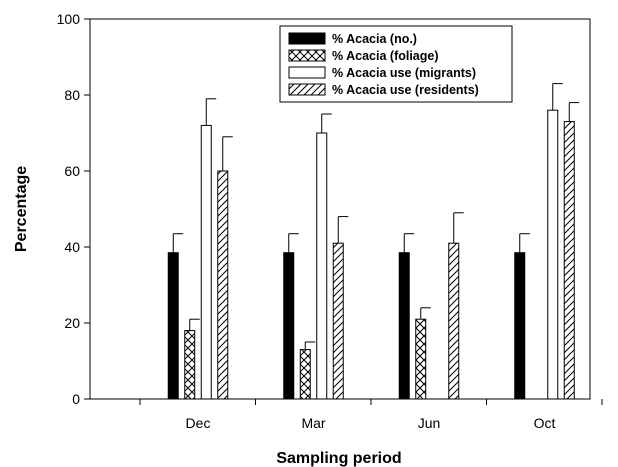 The image size is (618, 467). I want to click on bar-solid-jun, so click(404, 326).